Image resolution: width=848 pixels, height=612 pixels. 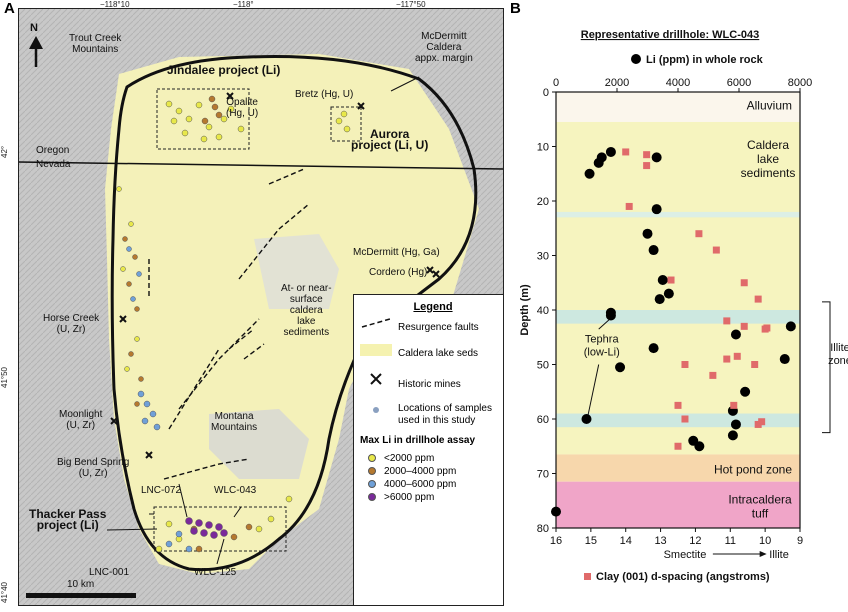 I want to click on y-tick-label: 60, so click(x=543, y=420).